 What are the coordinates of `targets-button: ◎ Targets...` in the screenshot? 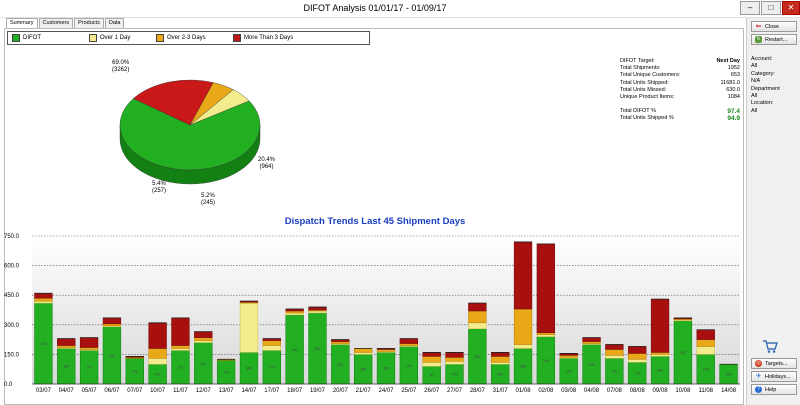 It's located at (774, 363).